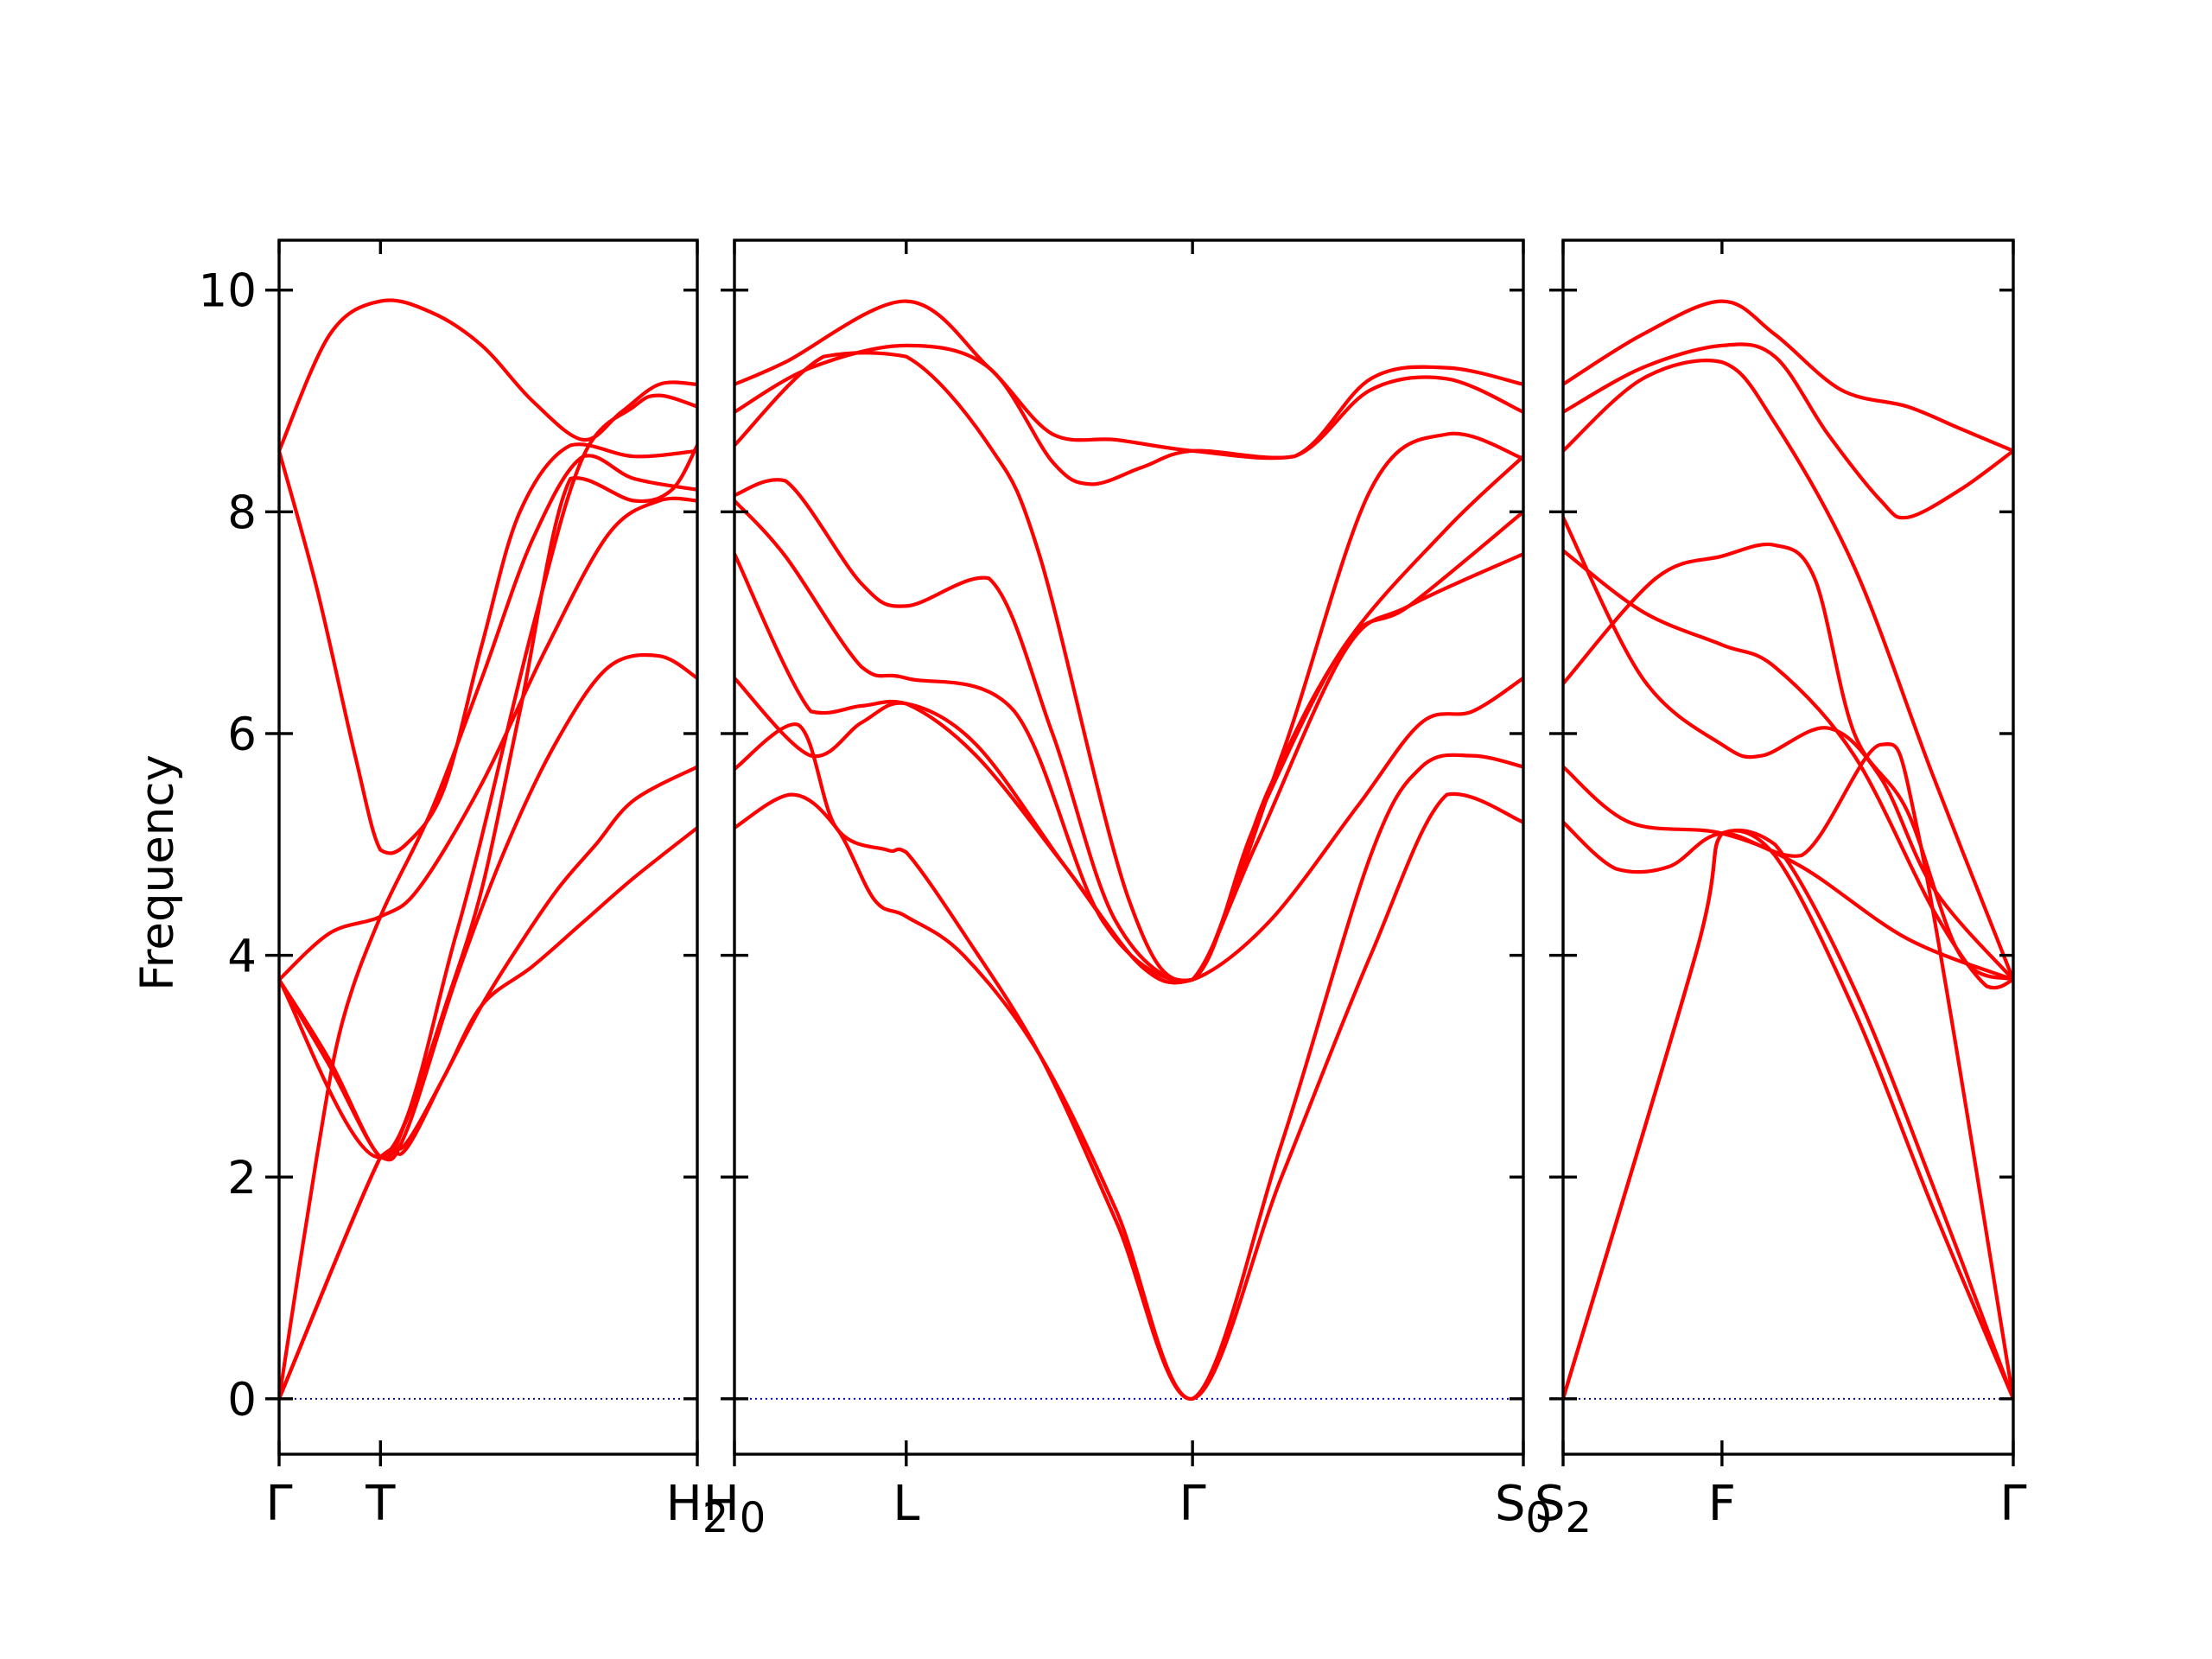  I want to click on panel-frame, so click(488, 847).